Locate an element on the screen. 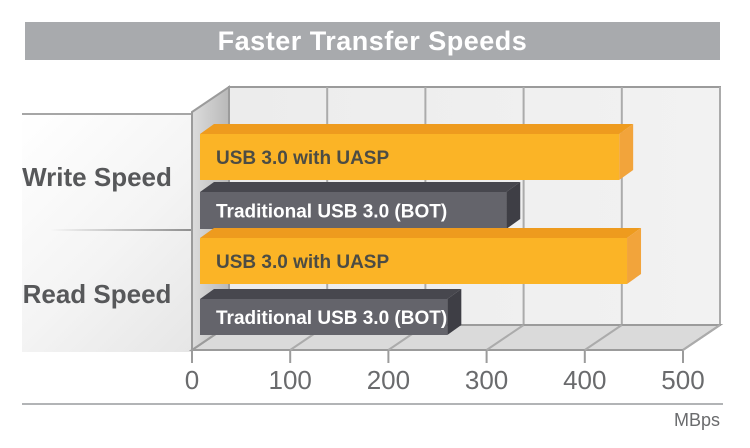  category-label-panel is located at coordinates (107, 232).